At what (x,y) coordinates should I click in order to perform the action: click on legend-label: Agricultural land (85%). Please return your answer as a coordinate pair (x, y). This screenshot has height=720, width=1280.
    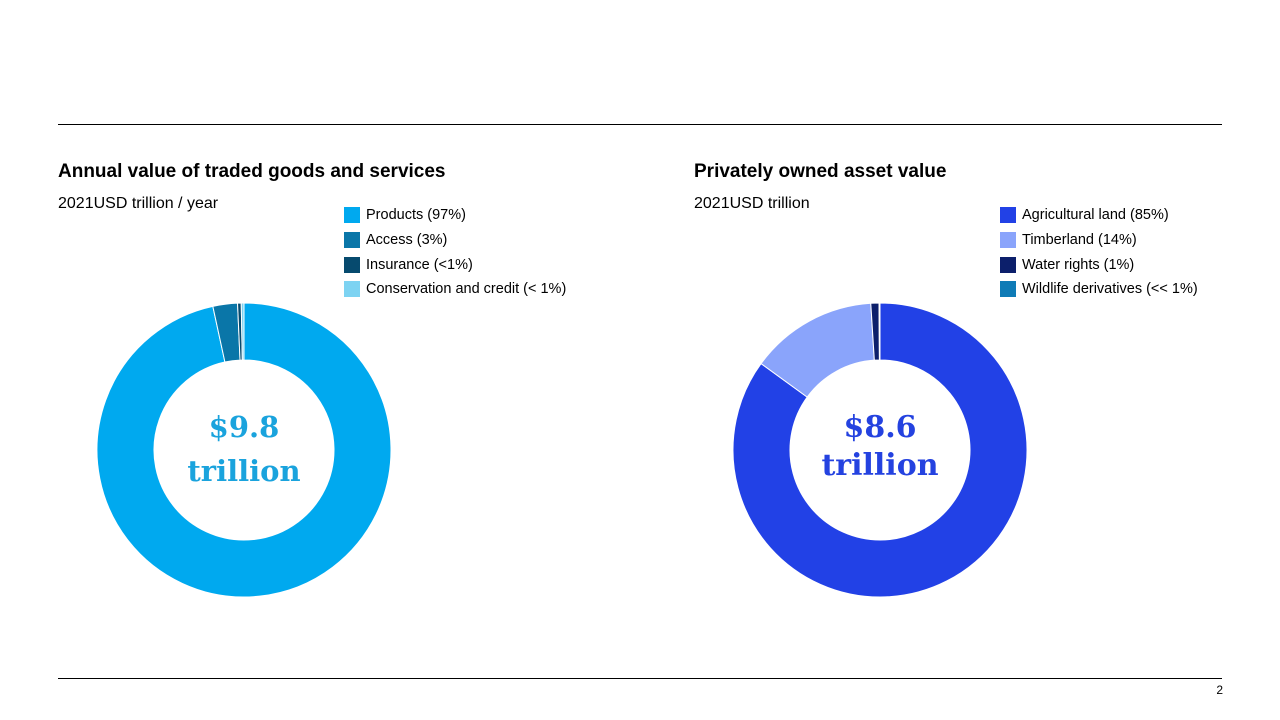
    Looking at the image, I should click on (1095, 215).